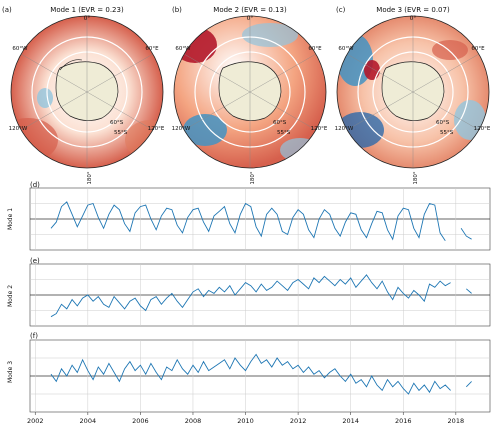 The width and height of the screenshot is (500, 434). What do you see at coordinates (10, 372) in the screenshot?
I see `ylabel-mode3: Mode 3` at bounding box center [10, 372].